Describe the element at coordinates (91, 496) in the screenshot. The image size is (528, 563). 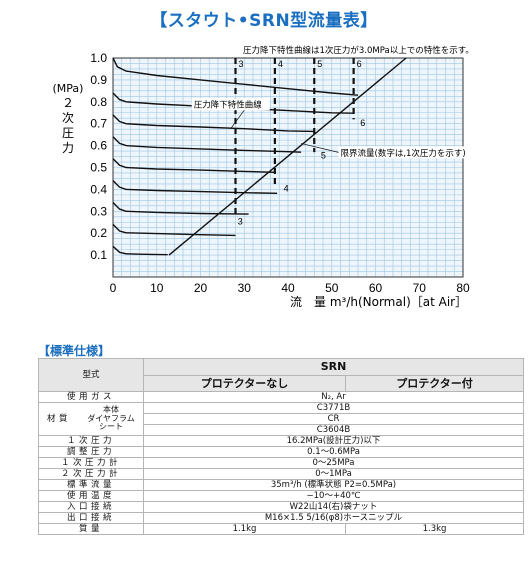
I see `temperature-label: 使用温度` at that location.